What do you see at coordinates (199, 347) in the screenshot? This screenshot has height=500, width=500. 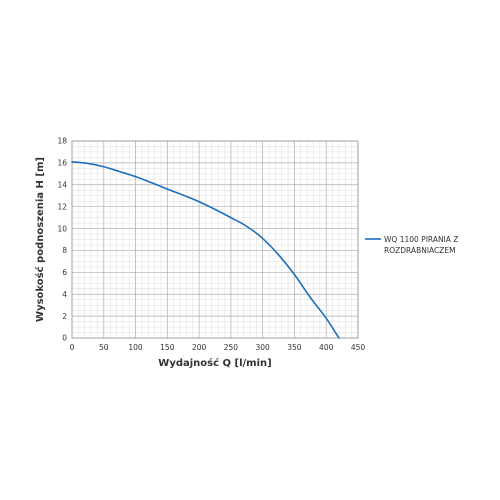 I see `x-tick-label: 200` at bounding box center [199, 347].